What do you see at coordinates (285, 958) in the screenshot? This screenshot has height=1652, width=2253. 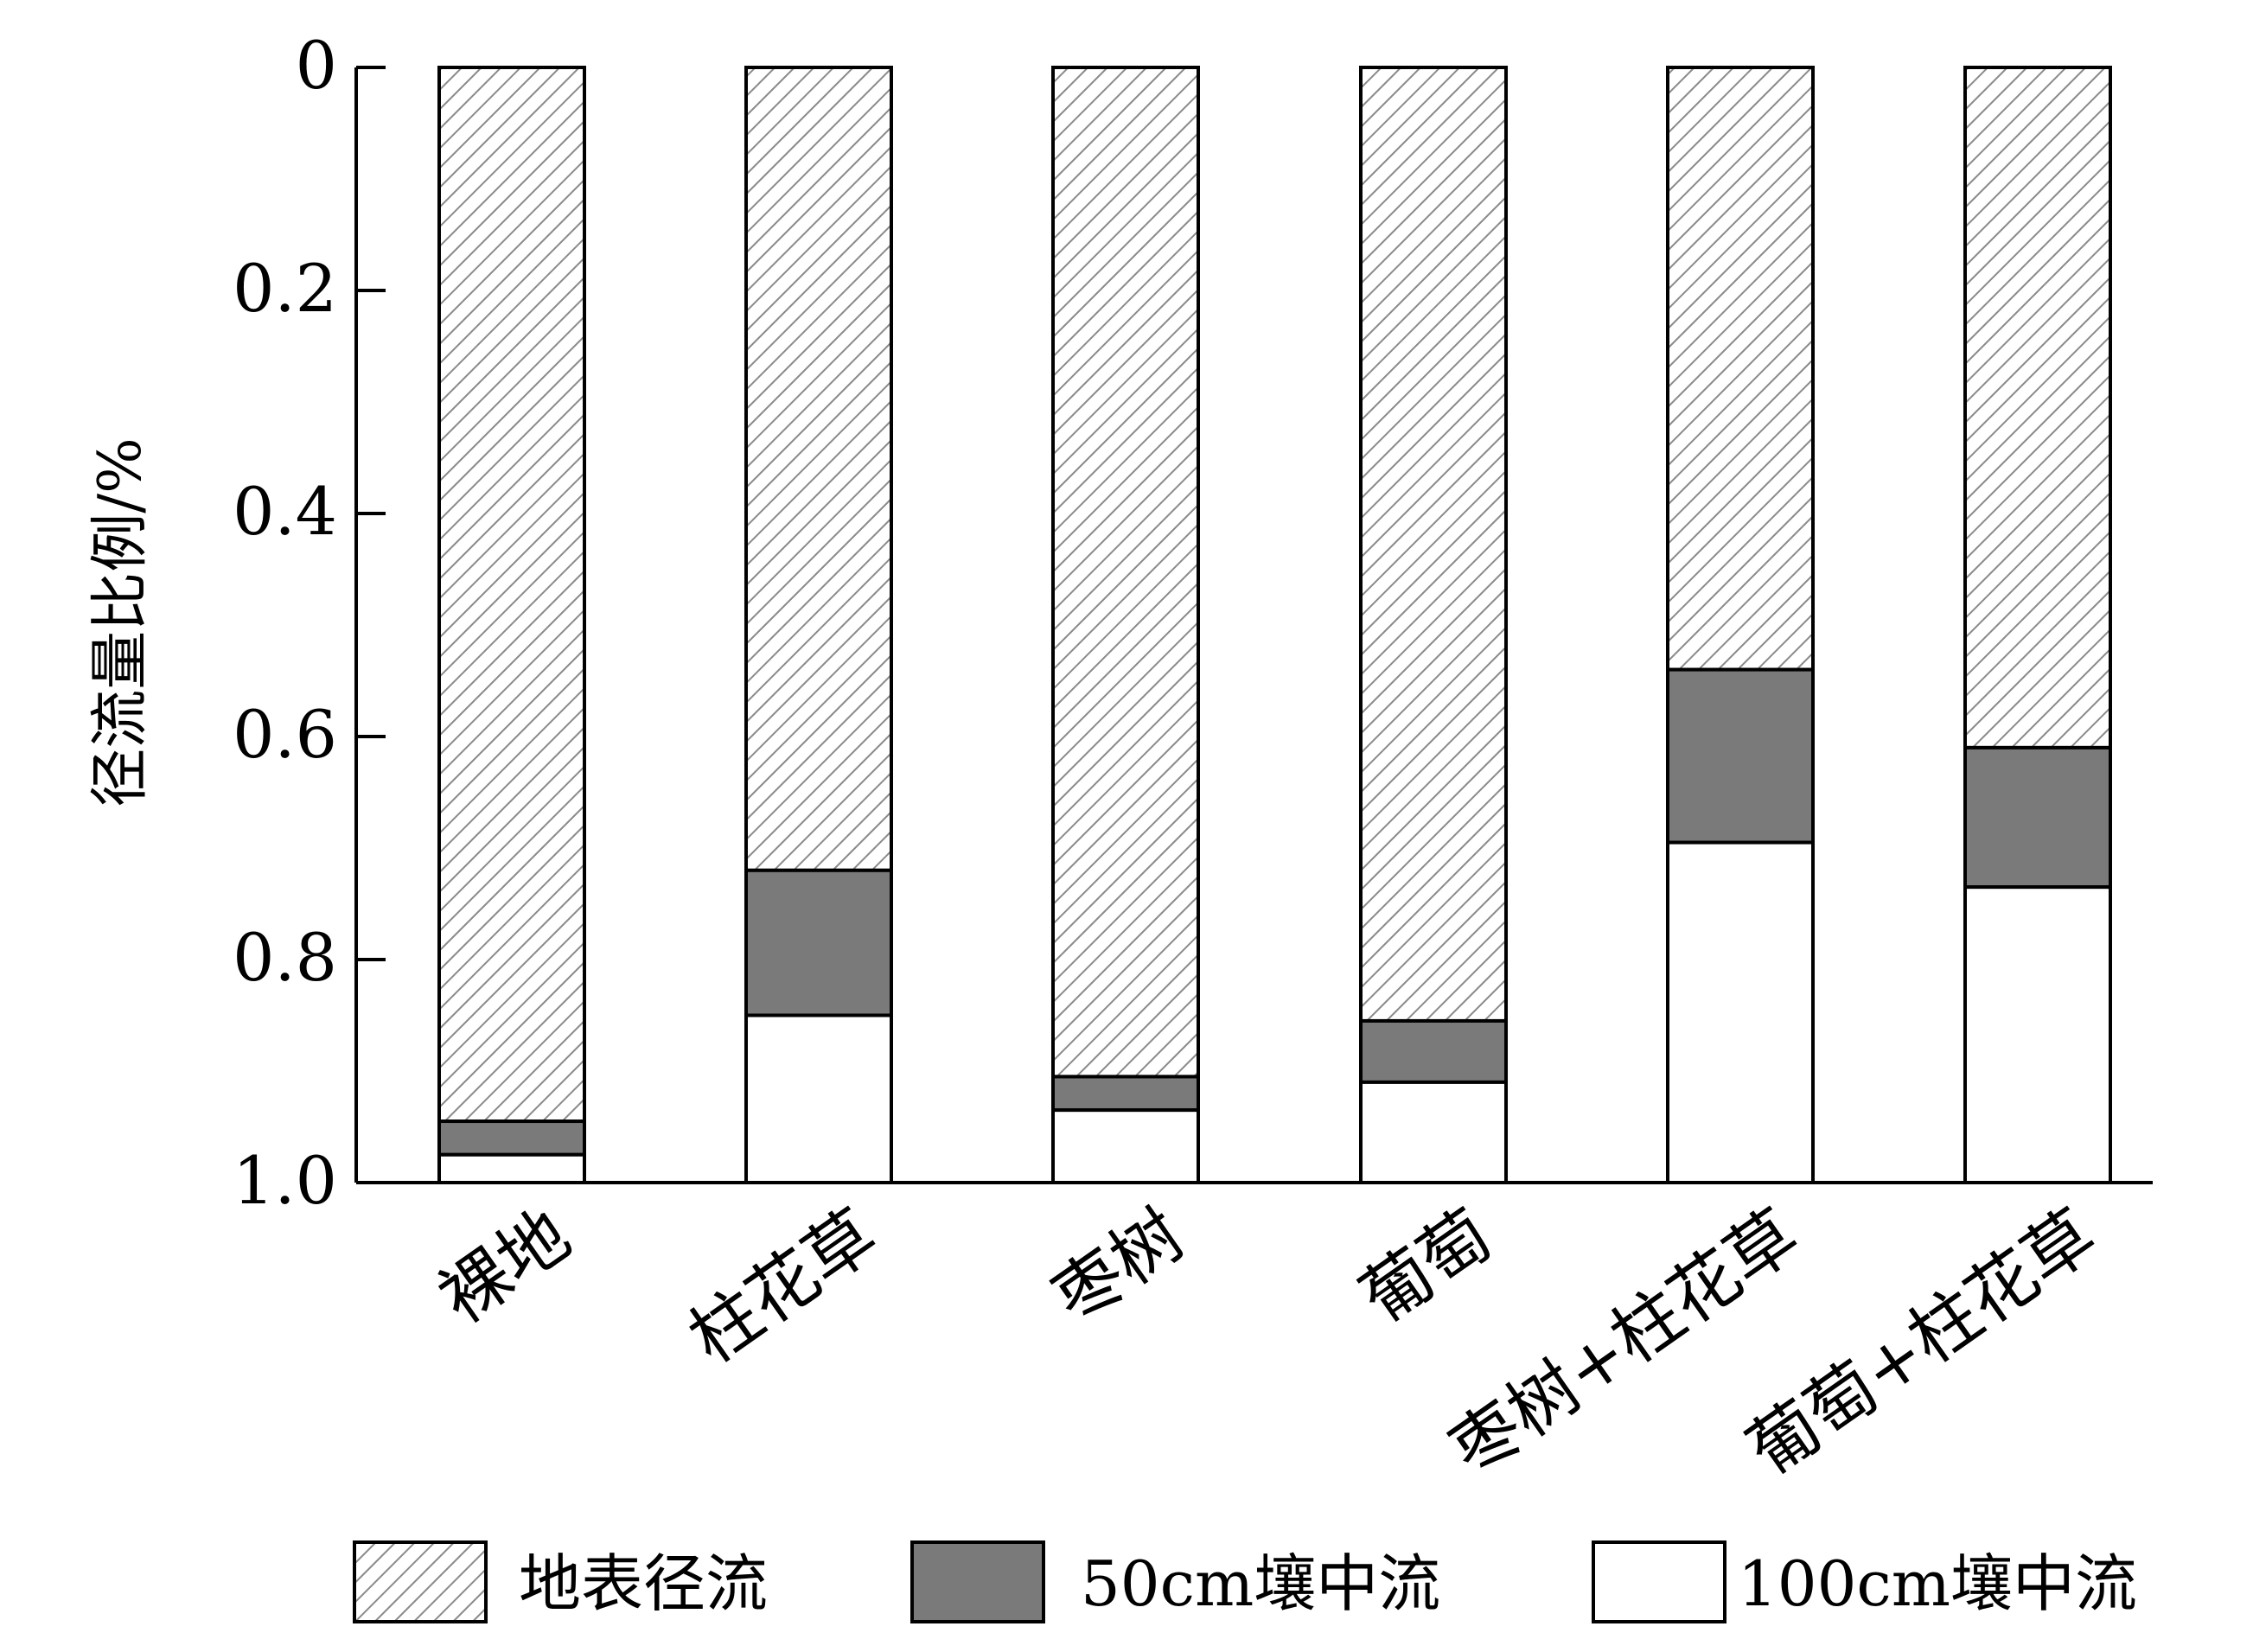 I see `y-tick-label: 0.8` at bounding box center [285, 958].